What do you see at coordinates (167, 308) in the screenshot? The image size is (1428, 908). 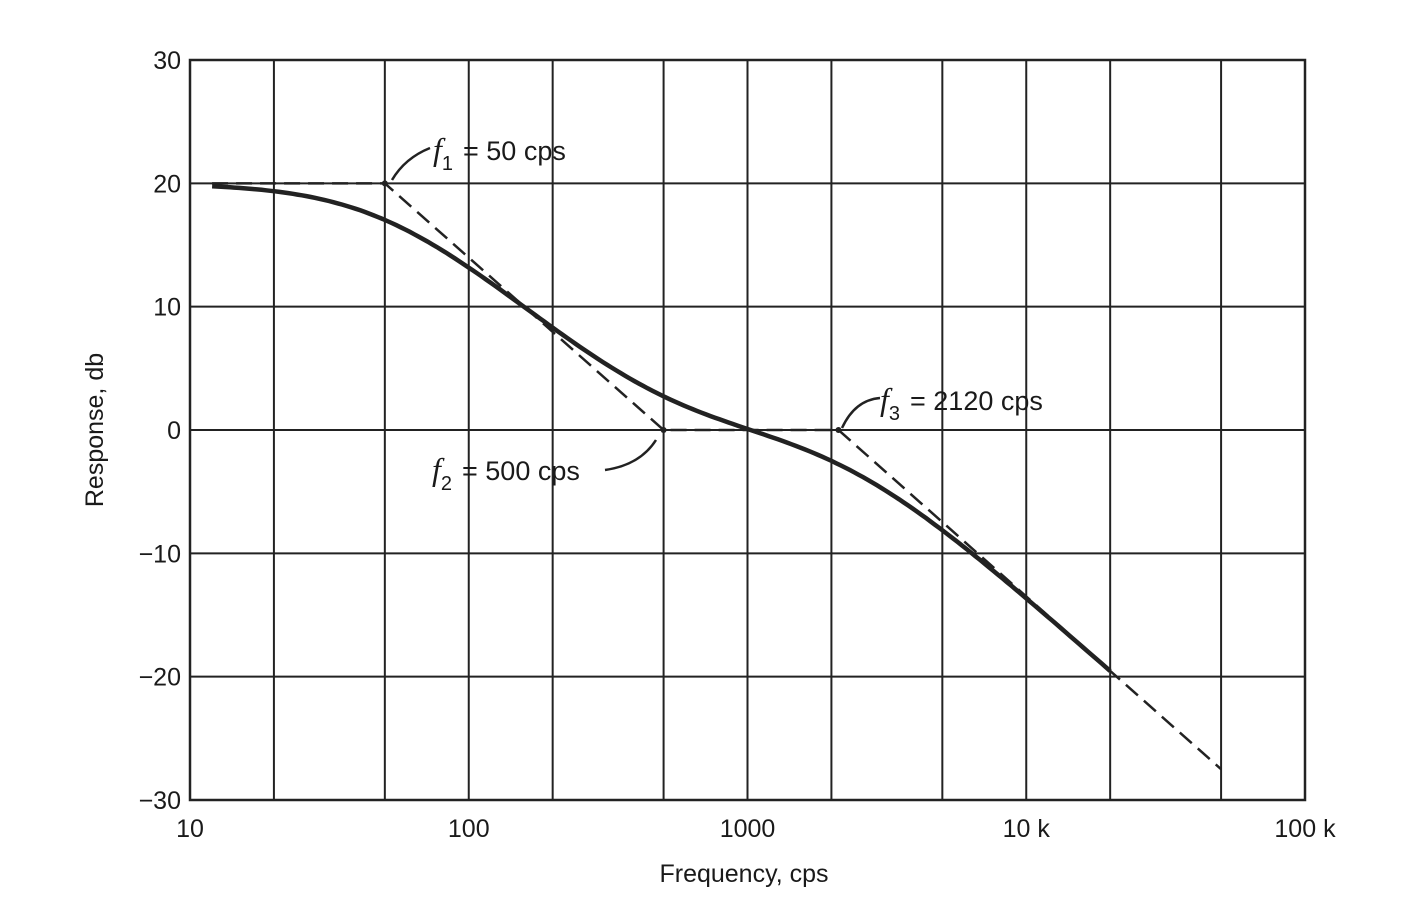 I see `y-tick-label: 10` at bounding box center [167, 308].